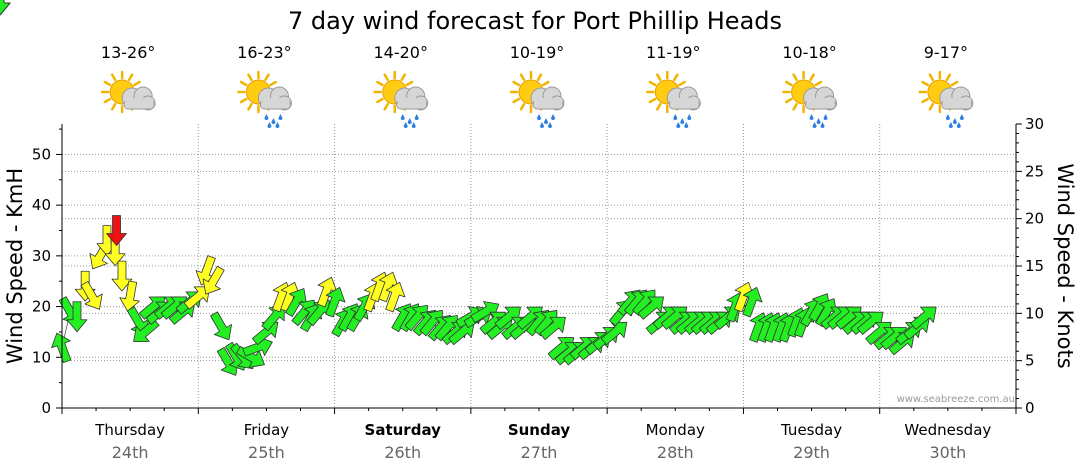 This screenshot has height=475, width=1080. I want to click on y-tick-label-right: 0, so click(1030, 408).